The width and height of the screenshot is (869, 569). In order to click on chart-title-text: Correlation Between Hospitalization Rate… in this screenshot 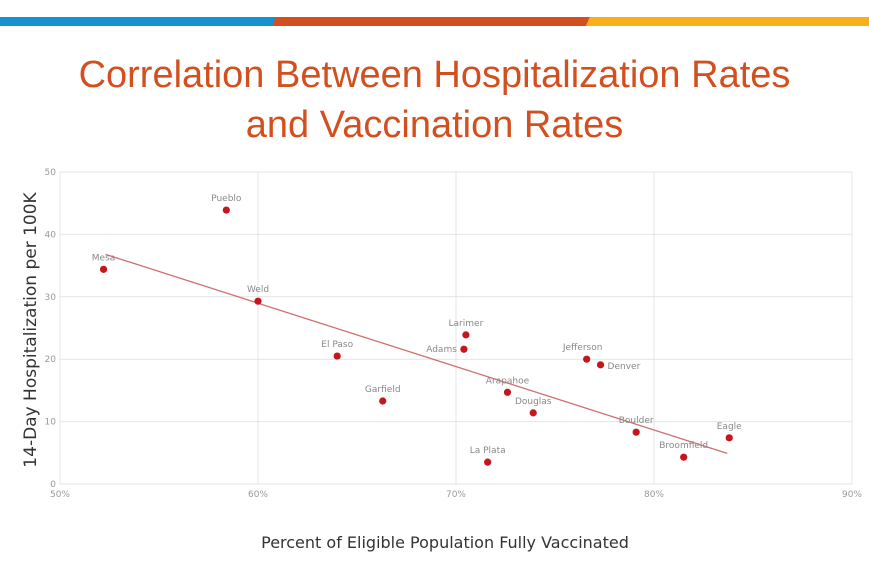, I will do `click(434, 100)`.